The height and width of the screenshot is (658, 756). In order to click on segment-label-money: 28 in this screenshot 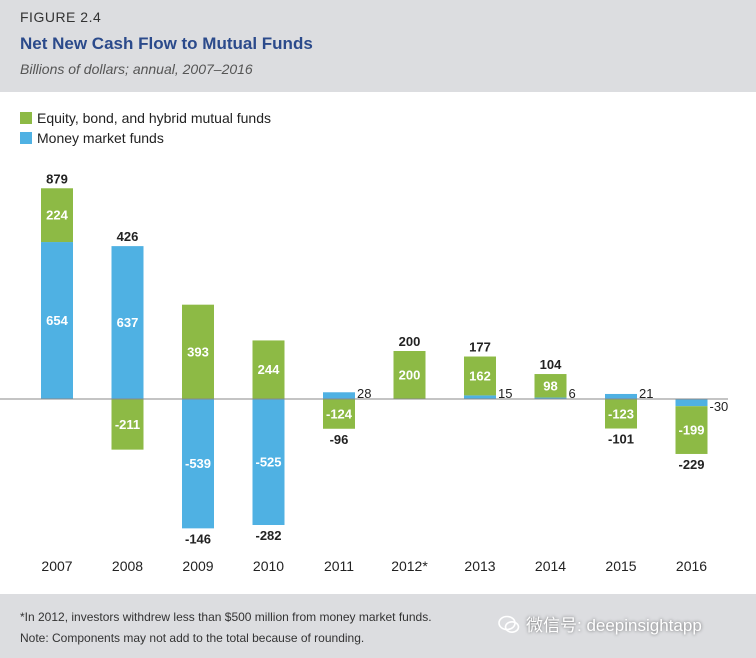, I will do `click(364, 393)`.